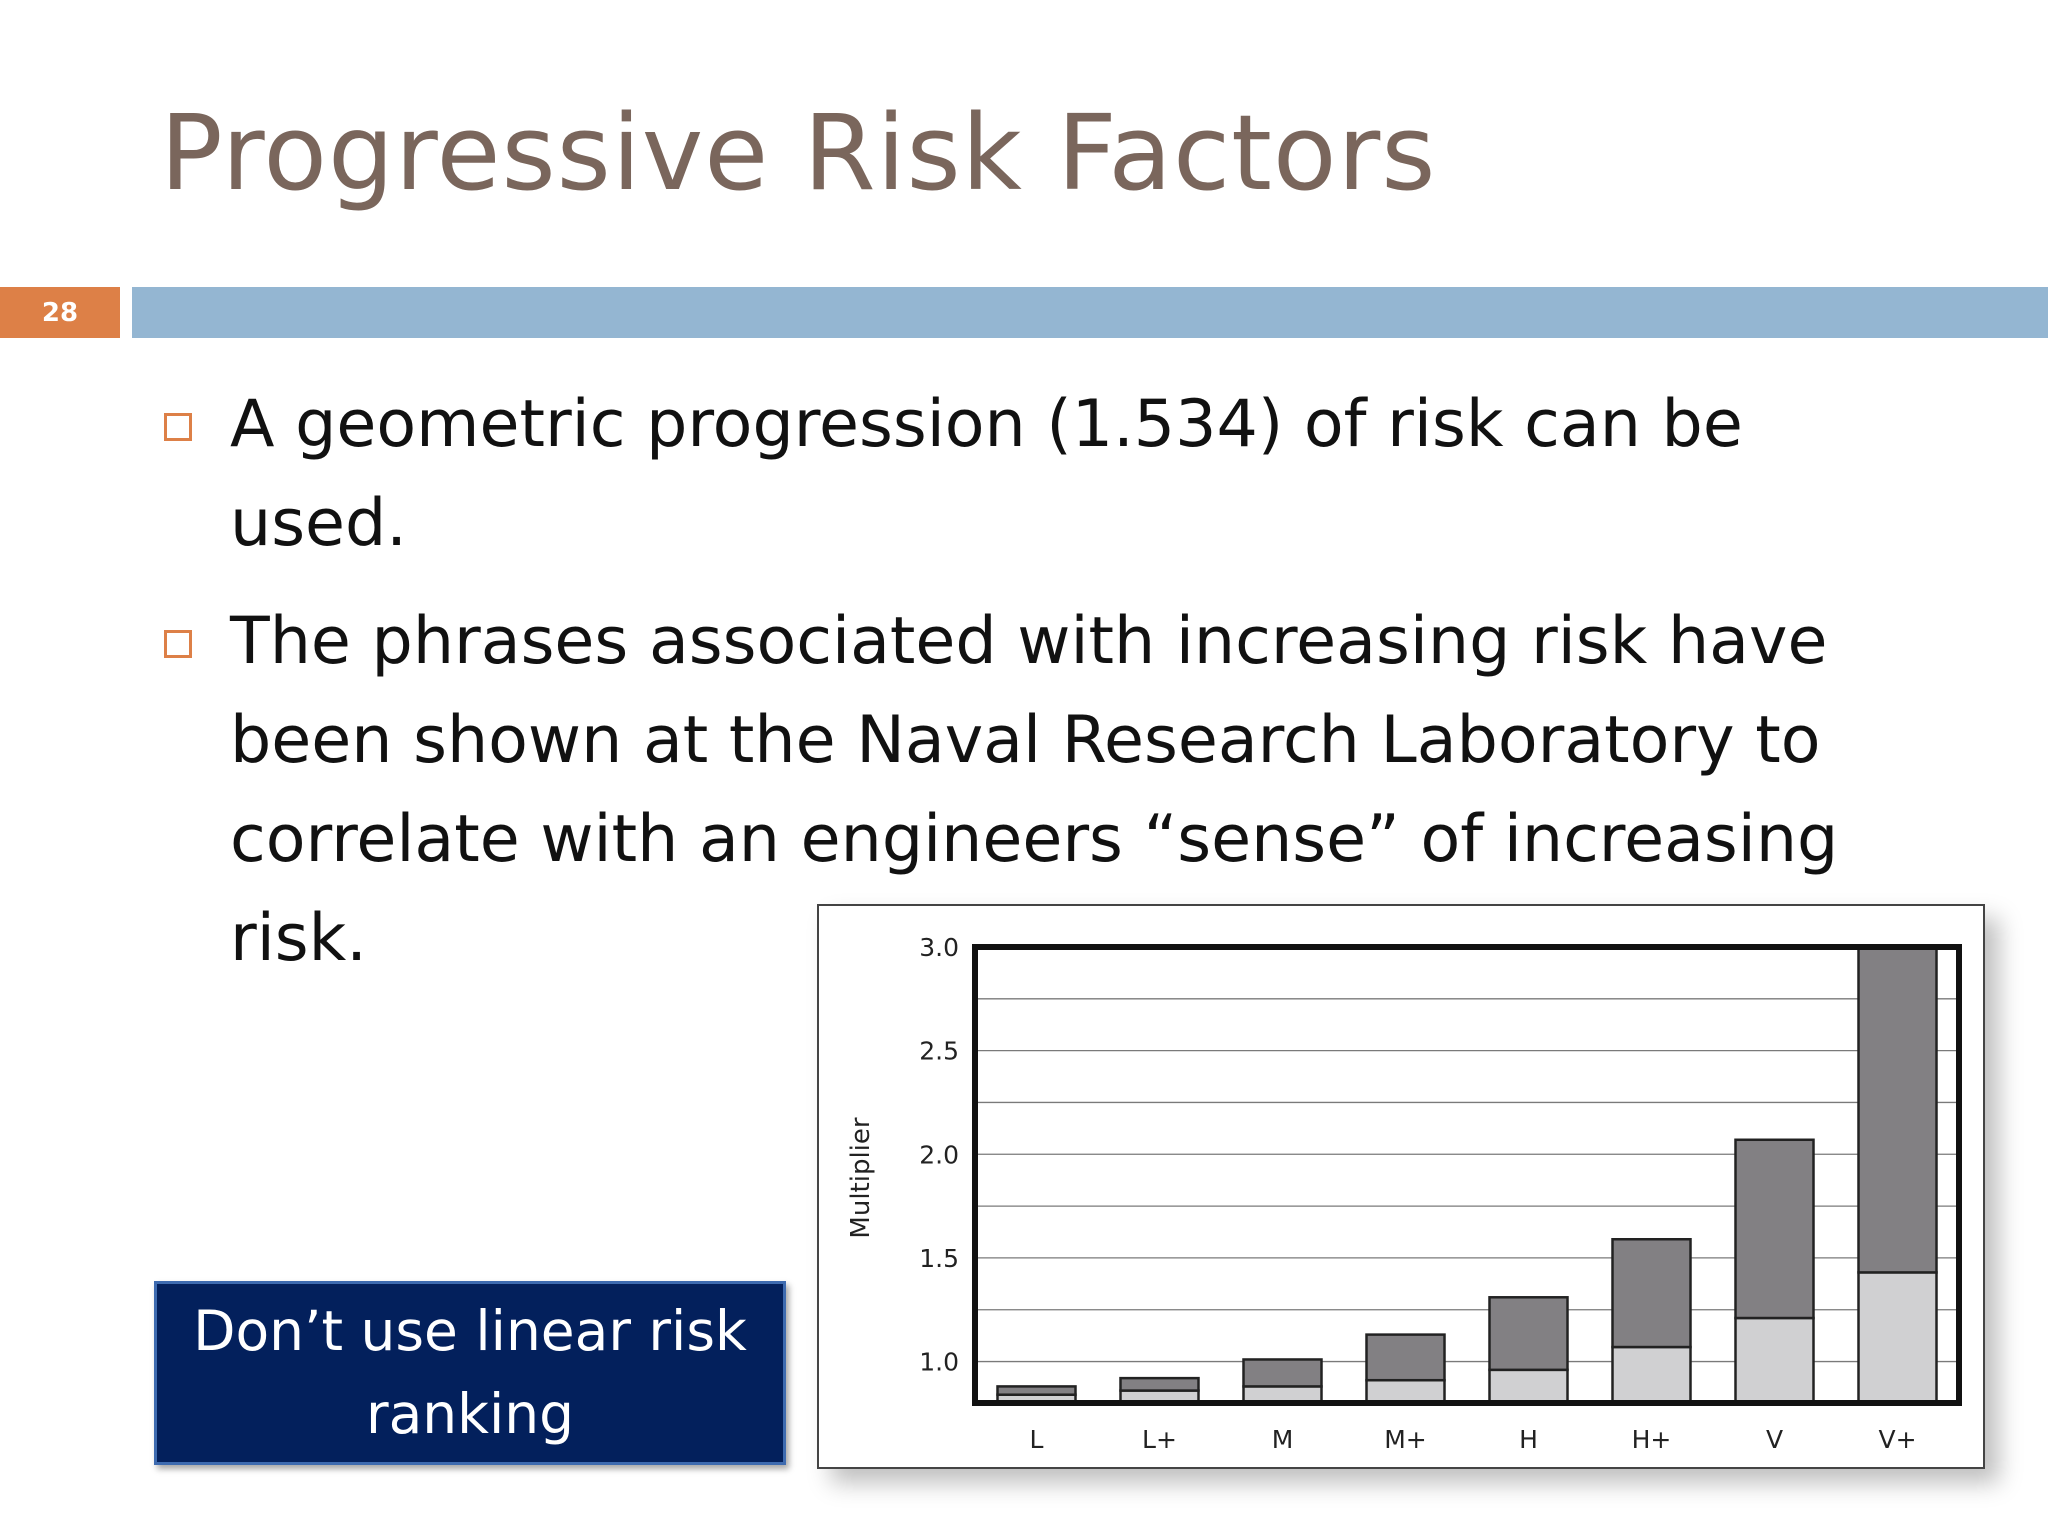  Describe the element at coordinates (1897, 1439) in the screenshot. I see `x-tick-label: V+` at that location.